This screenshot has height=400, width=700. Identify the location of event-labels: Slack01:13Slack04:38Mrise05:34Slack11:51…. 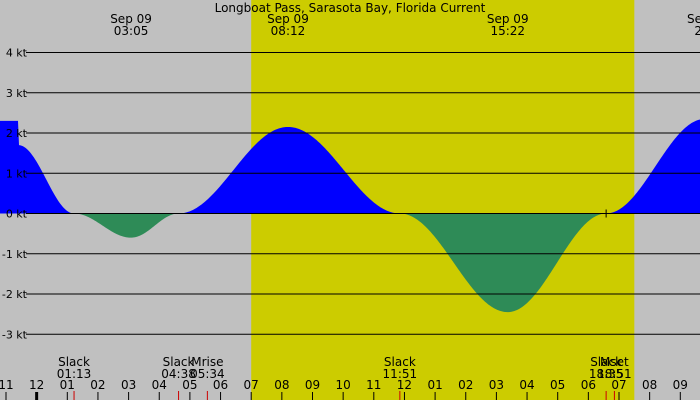
(344, 377).